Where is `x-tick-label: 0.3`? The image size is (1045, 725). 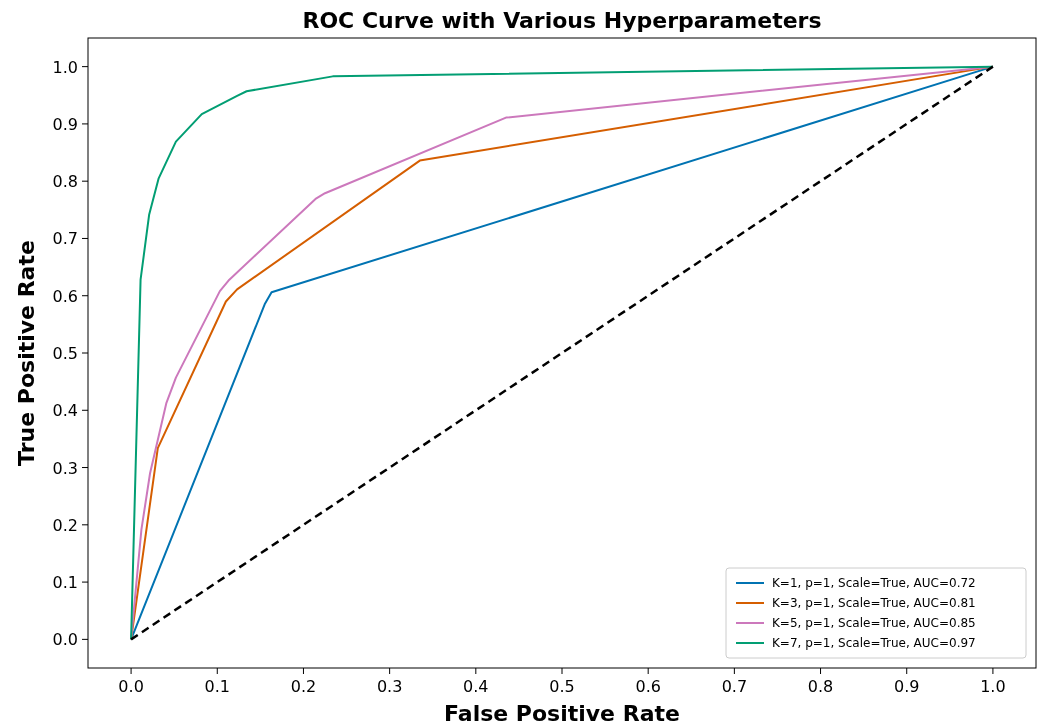 x-tick-label: 0.3 is located at coordinates (389, 686).